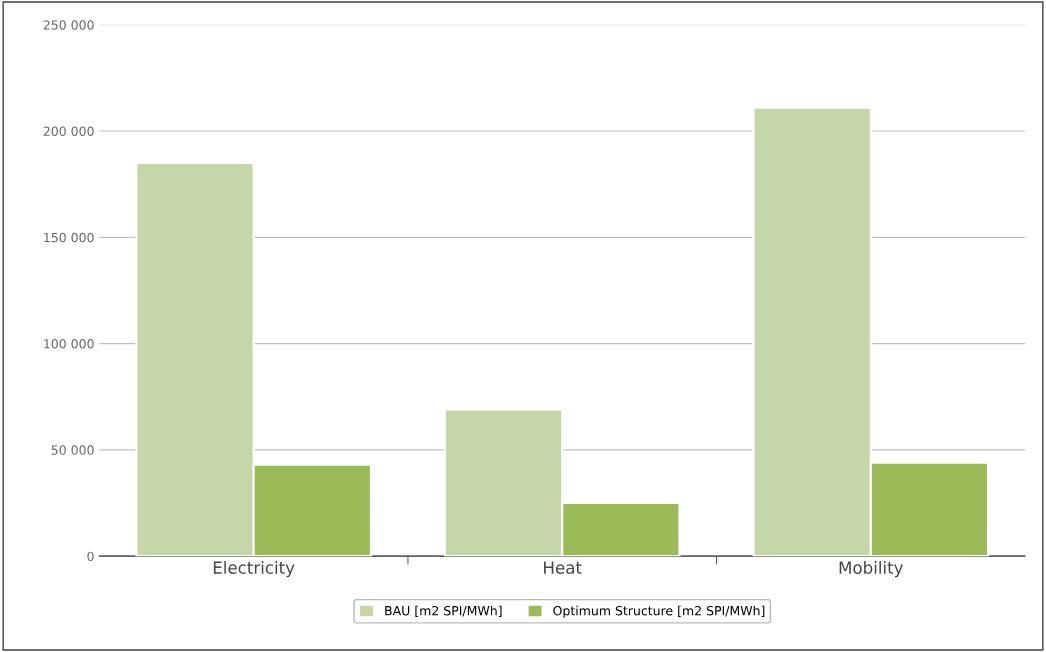  What do you see at coordinates (443, 611) in the screenshot?
I see `legend-label: BAU [m2 SPI/MWh]` at bounding box center [443, 611].